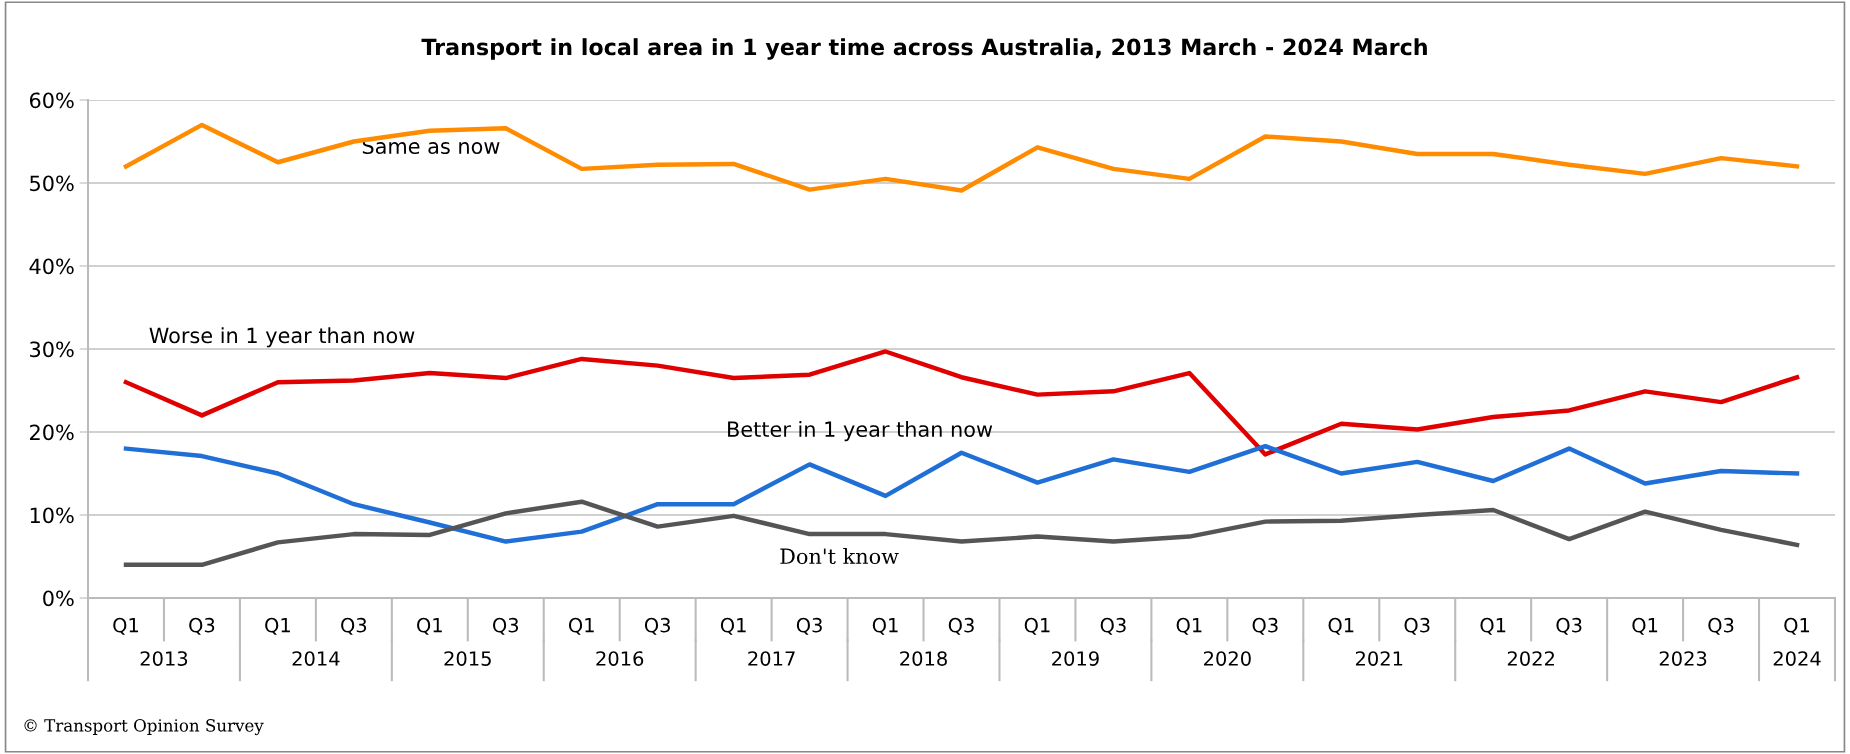  What do you see at coordinates (51, 100) in the screenshot?
I see `y-tick-label: 60%` at bounding box center [51, 100].